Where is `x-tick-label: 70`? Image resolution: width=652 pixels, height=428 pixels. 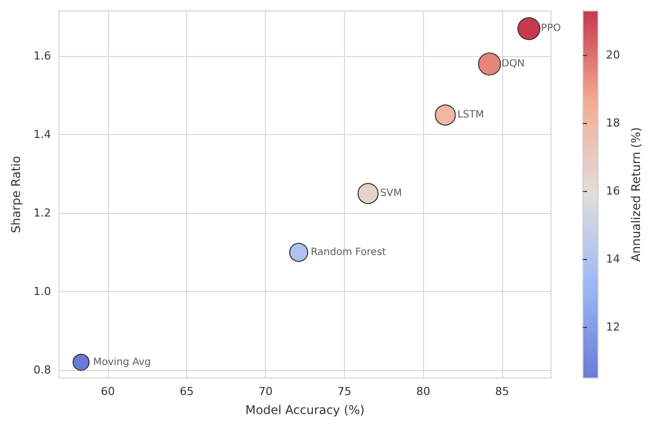
x-tick-label: 70 is located at coordinates (265, 391).